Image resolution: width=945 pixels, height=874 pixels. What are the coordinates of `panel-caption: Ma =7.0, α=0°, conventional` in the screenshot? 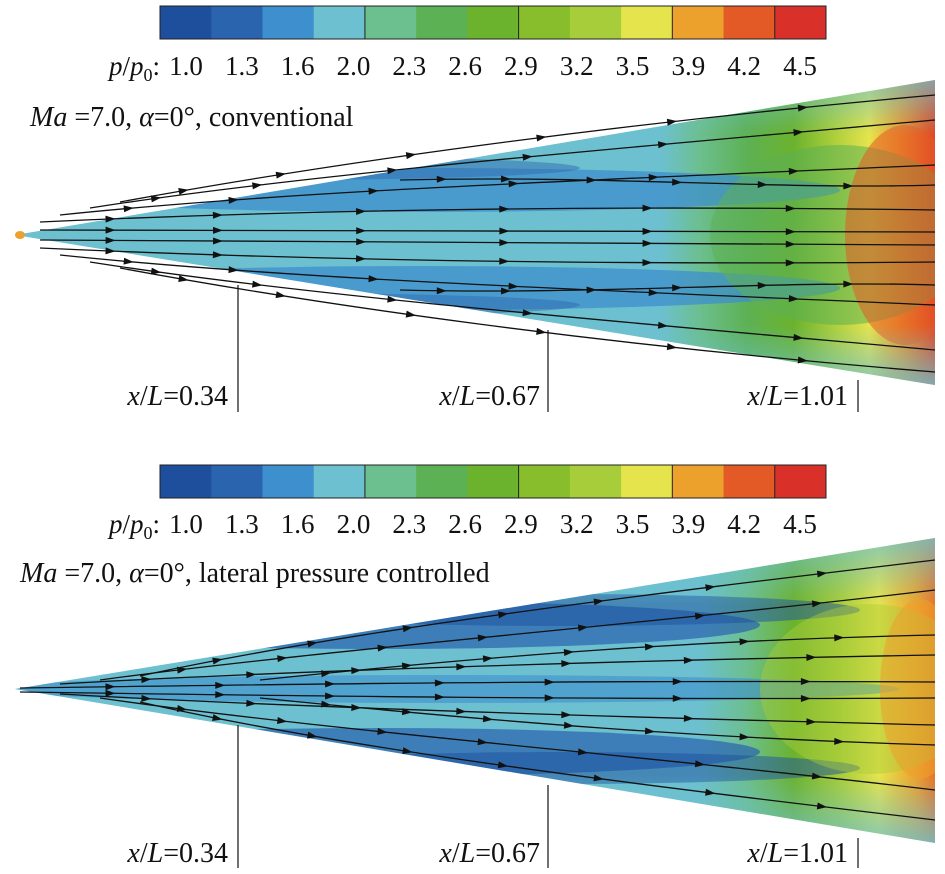 It's located at (191, 117).